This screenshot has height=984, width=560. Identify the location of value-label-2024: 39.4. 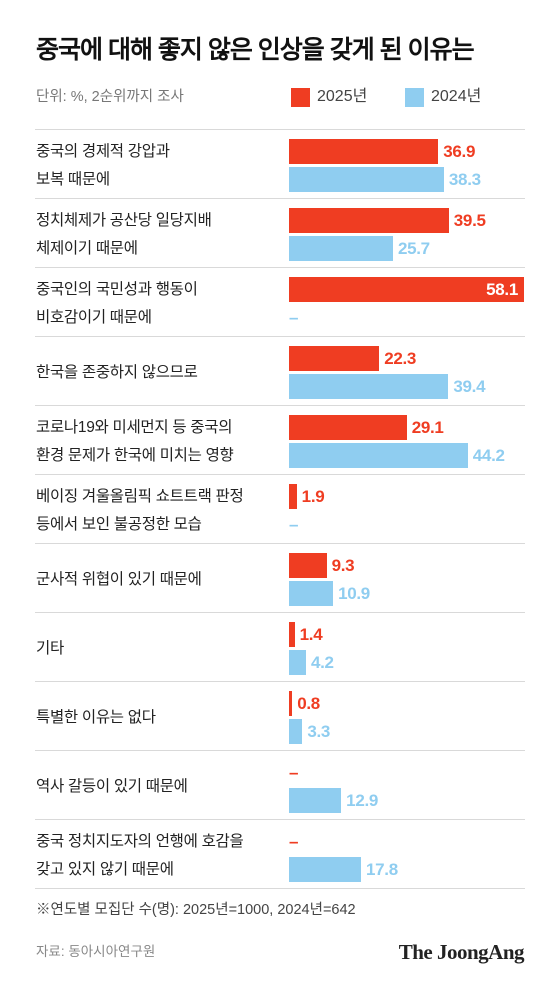
(469, 386).